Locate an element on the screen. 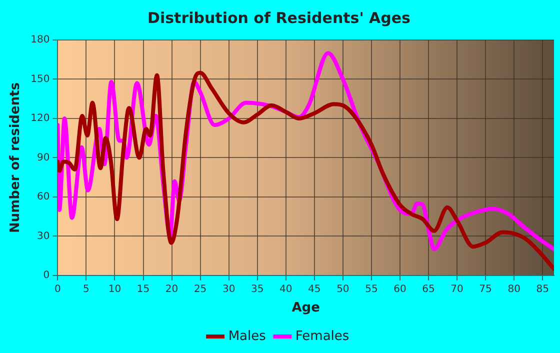  y-axis-title: Number of residents is located at coordinates (16, 158).